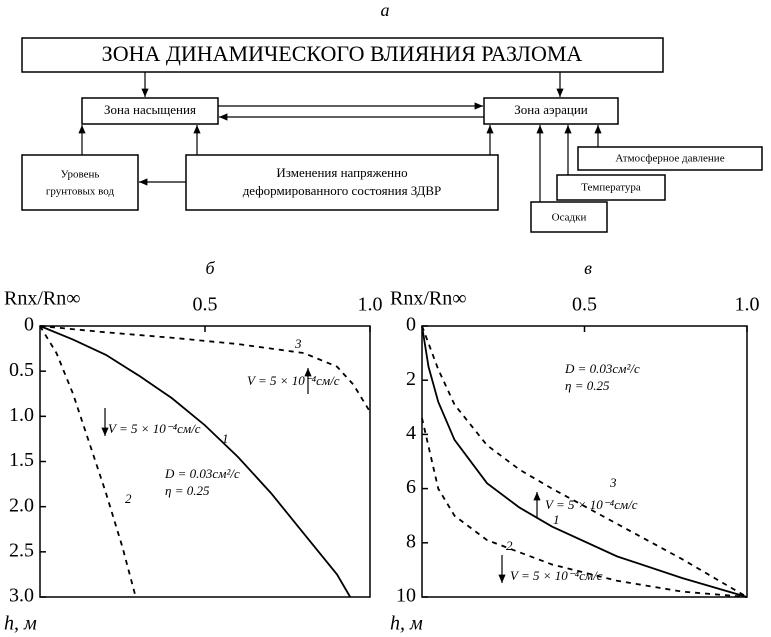 This screenshot has width=771, height=637. What do you see at coordinates (411, 541) in the screenshot?
I see `y-tick-label: 8` at bounding box center [411, 541].